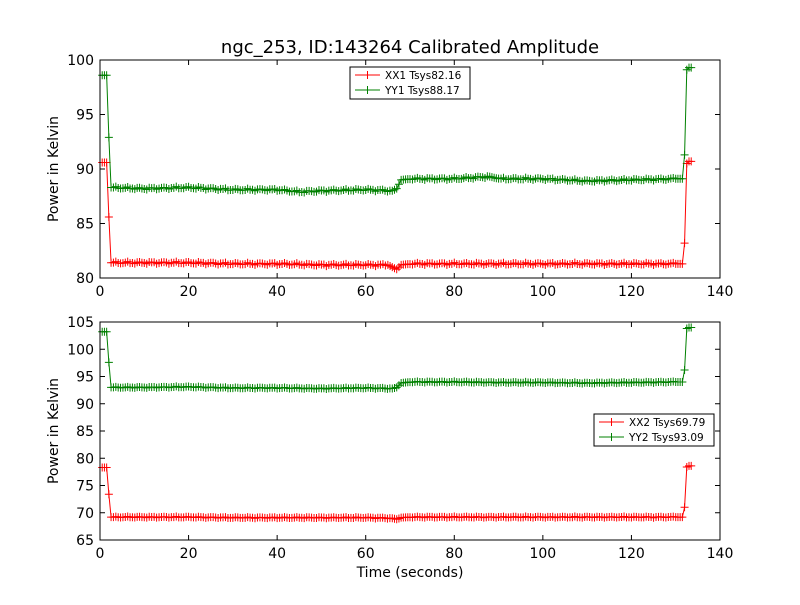 This screenshot has height=605, width=800. I want to click on legend-1: XX1 Tsys82.16 YY1 Tsys88.17, so click(410, 83).